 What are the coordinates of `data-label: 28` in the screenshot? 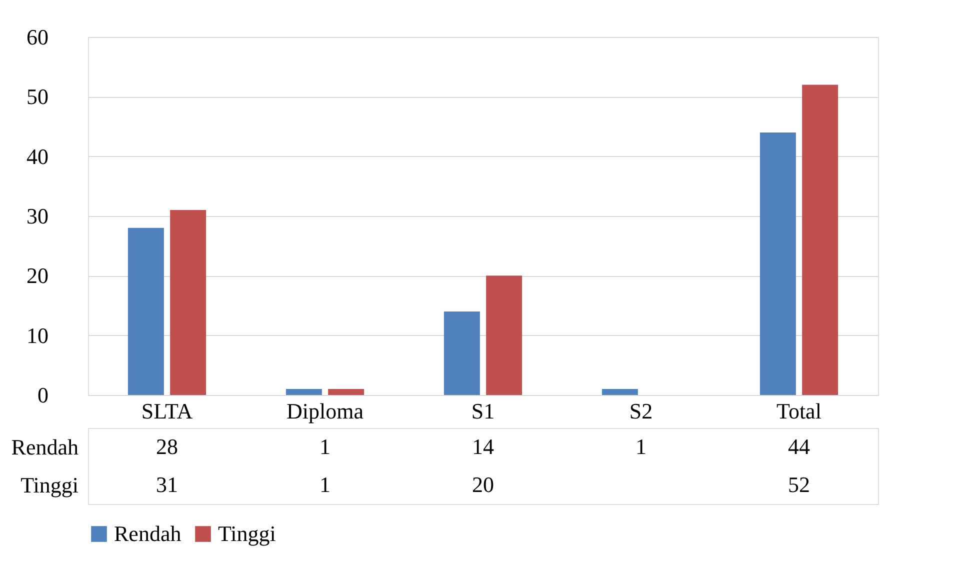 It's located at (167, 446).